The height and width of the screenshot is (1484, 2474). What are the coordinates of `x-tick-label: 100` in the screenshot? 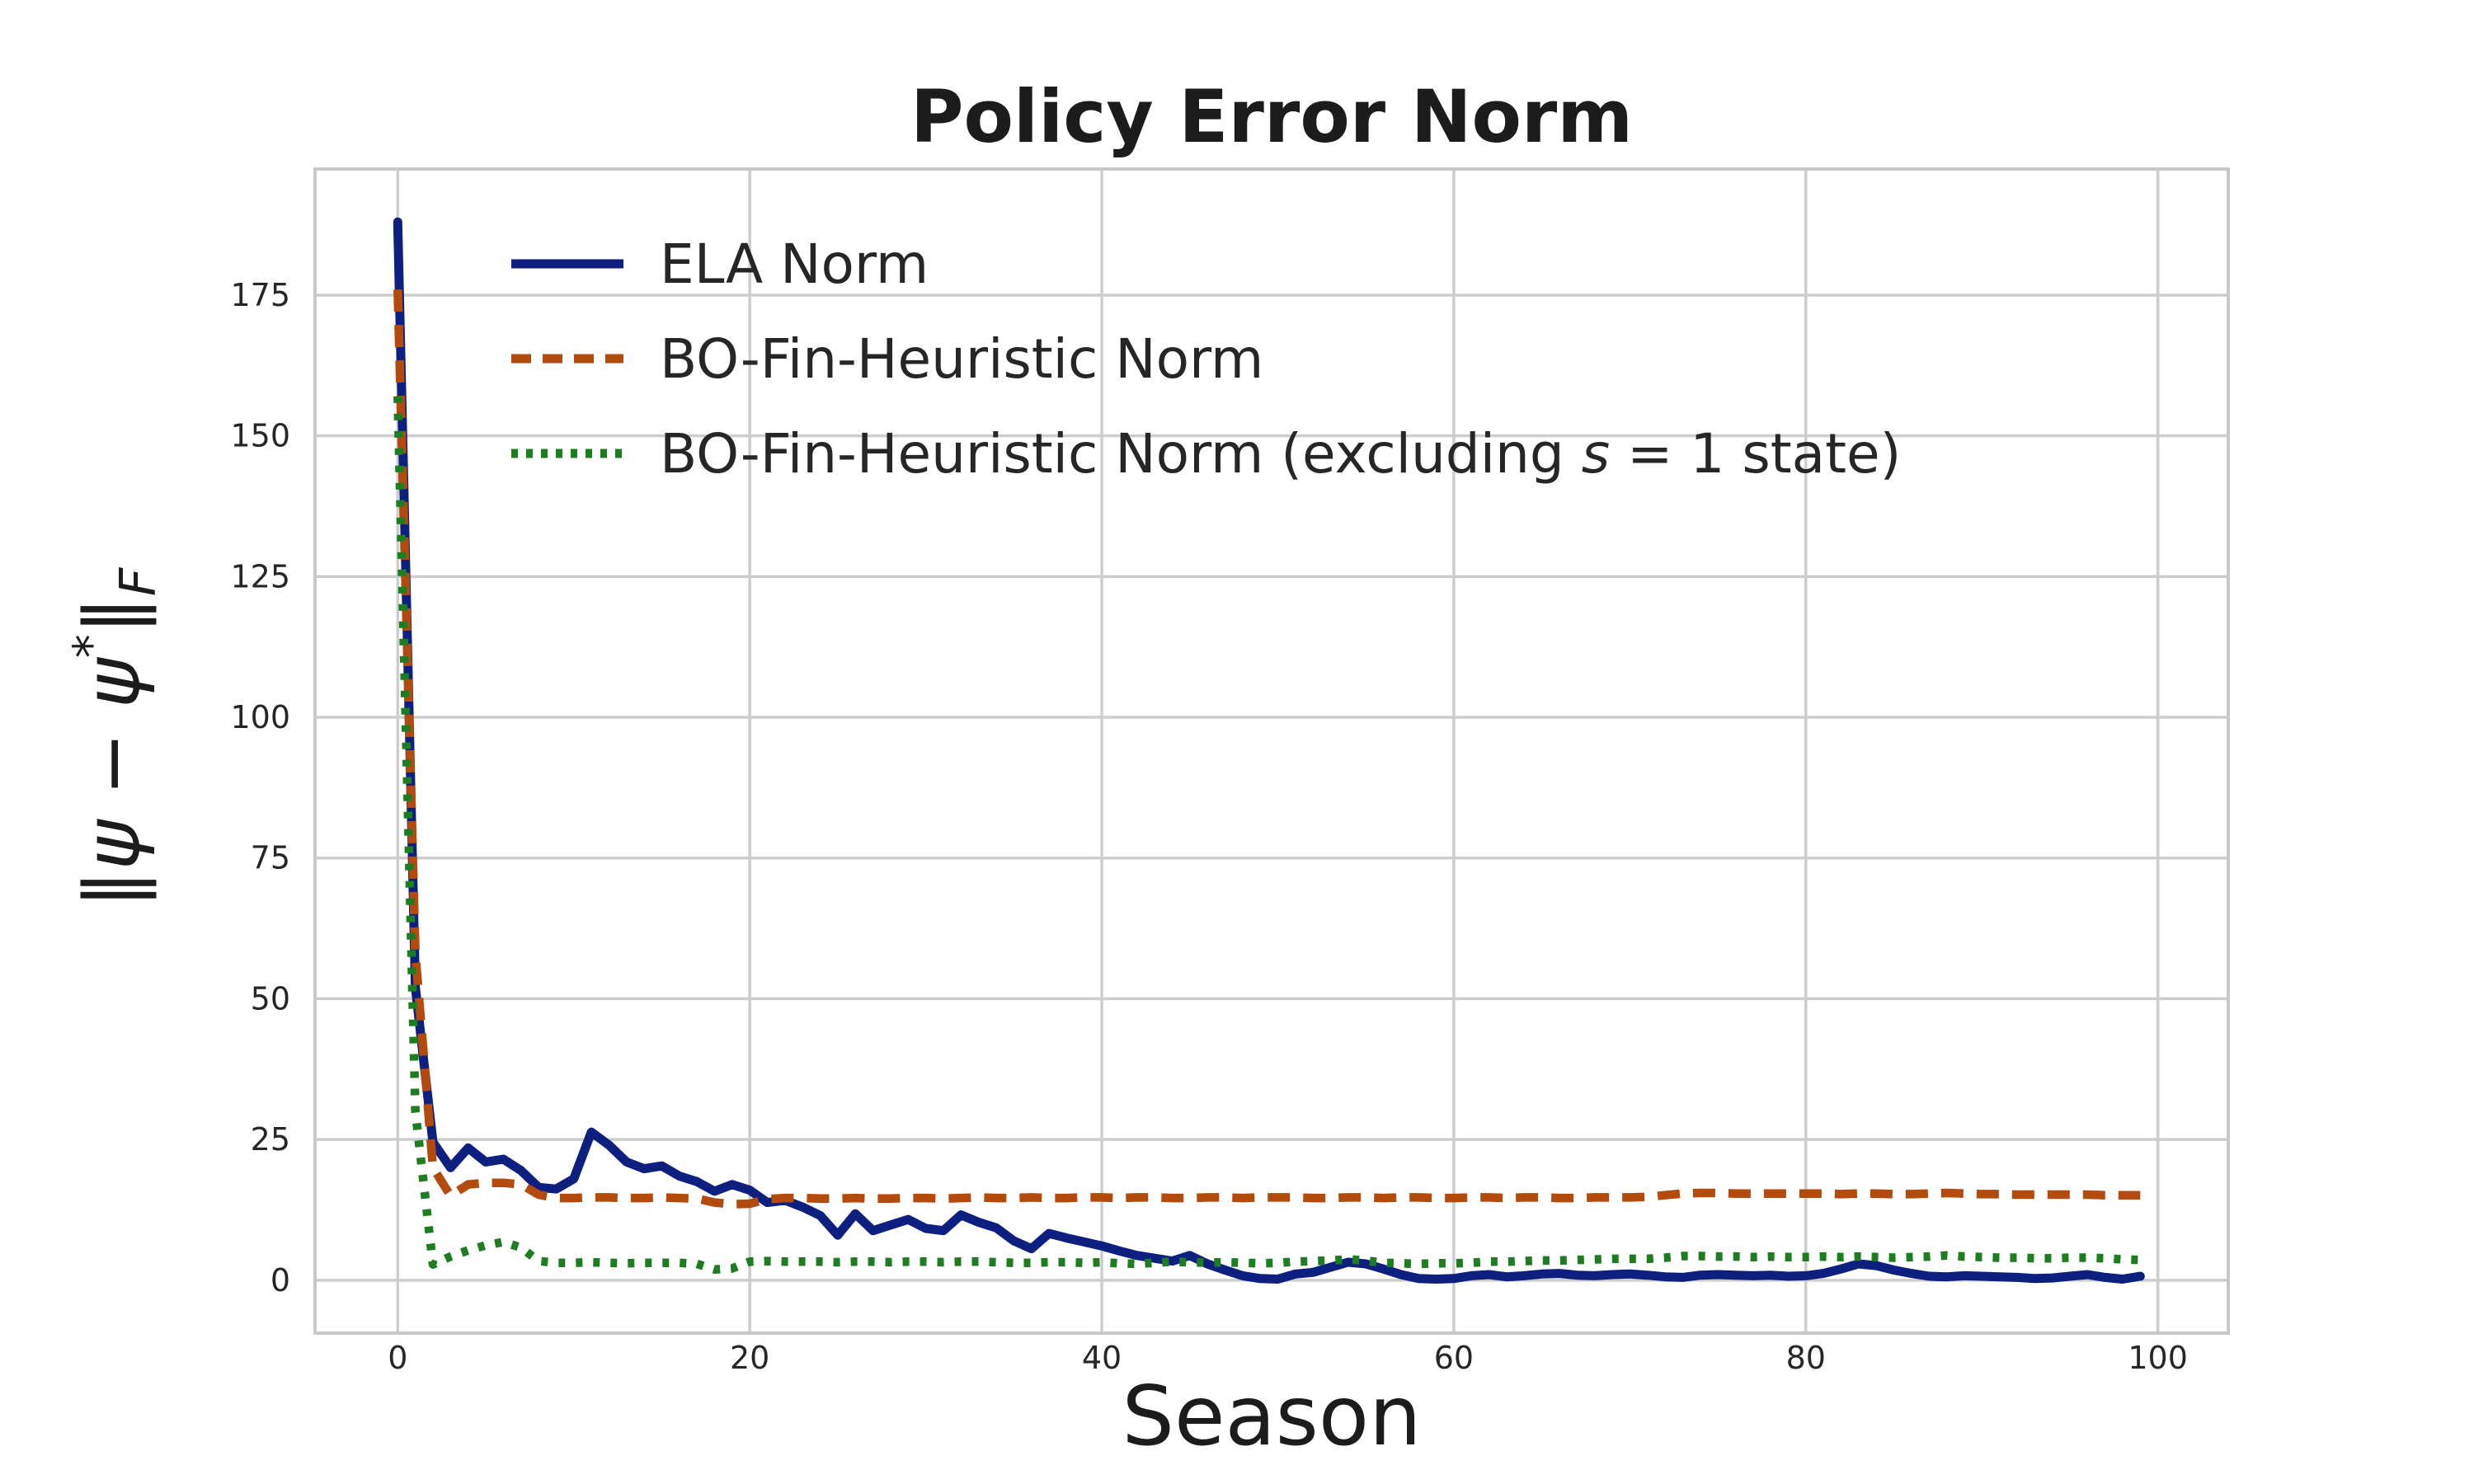 It's located at (2158, 1358).